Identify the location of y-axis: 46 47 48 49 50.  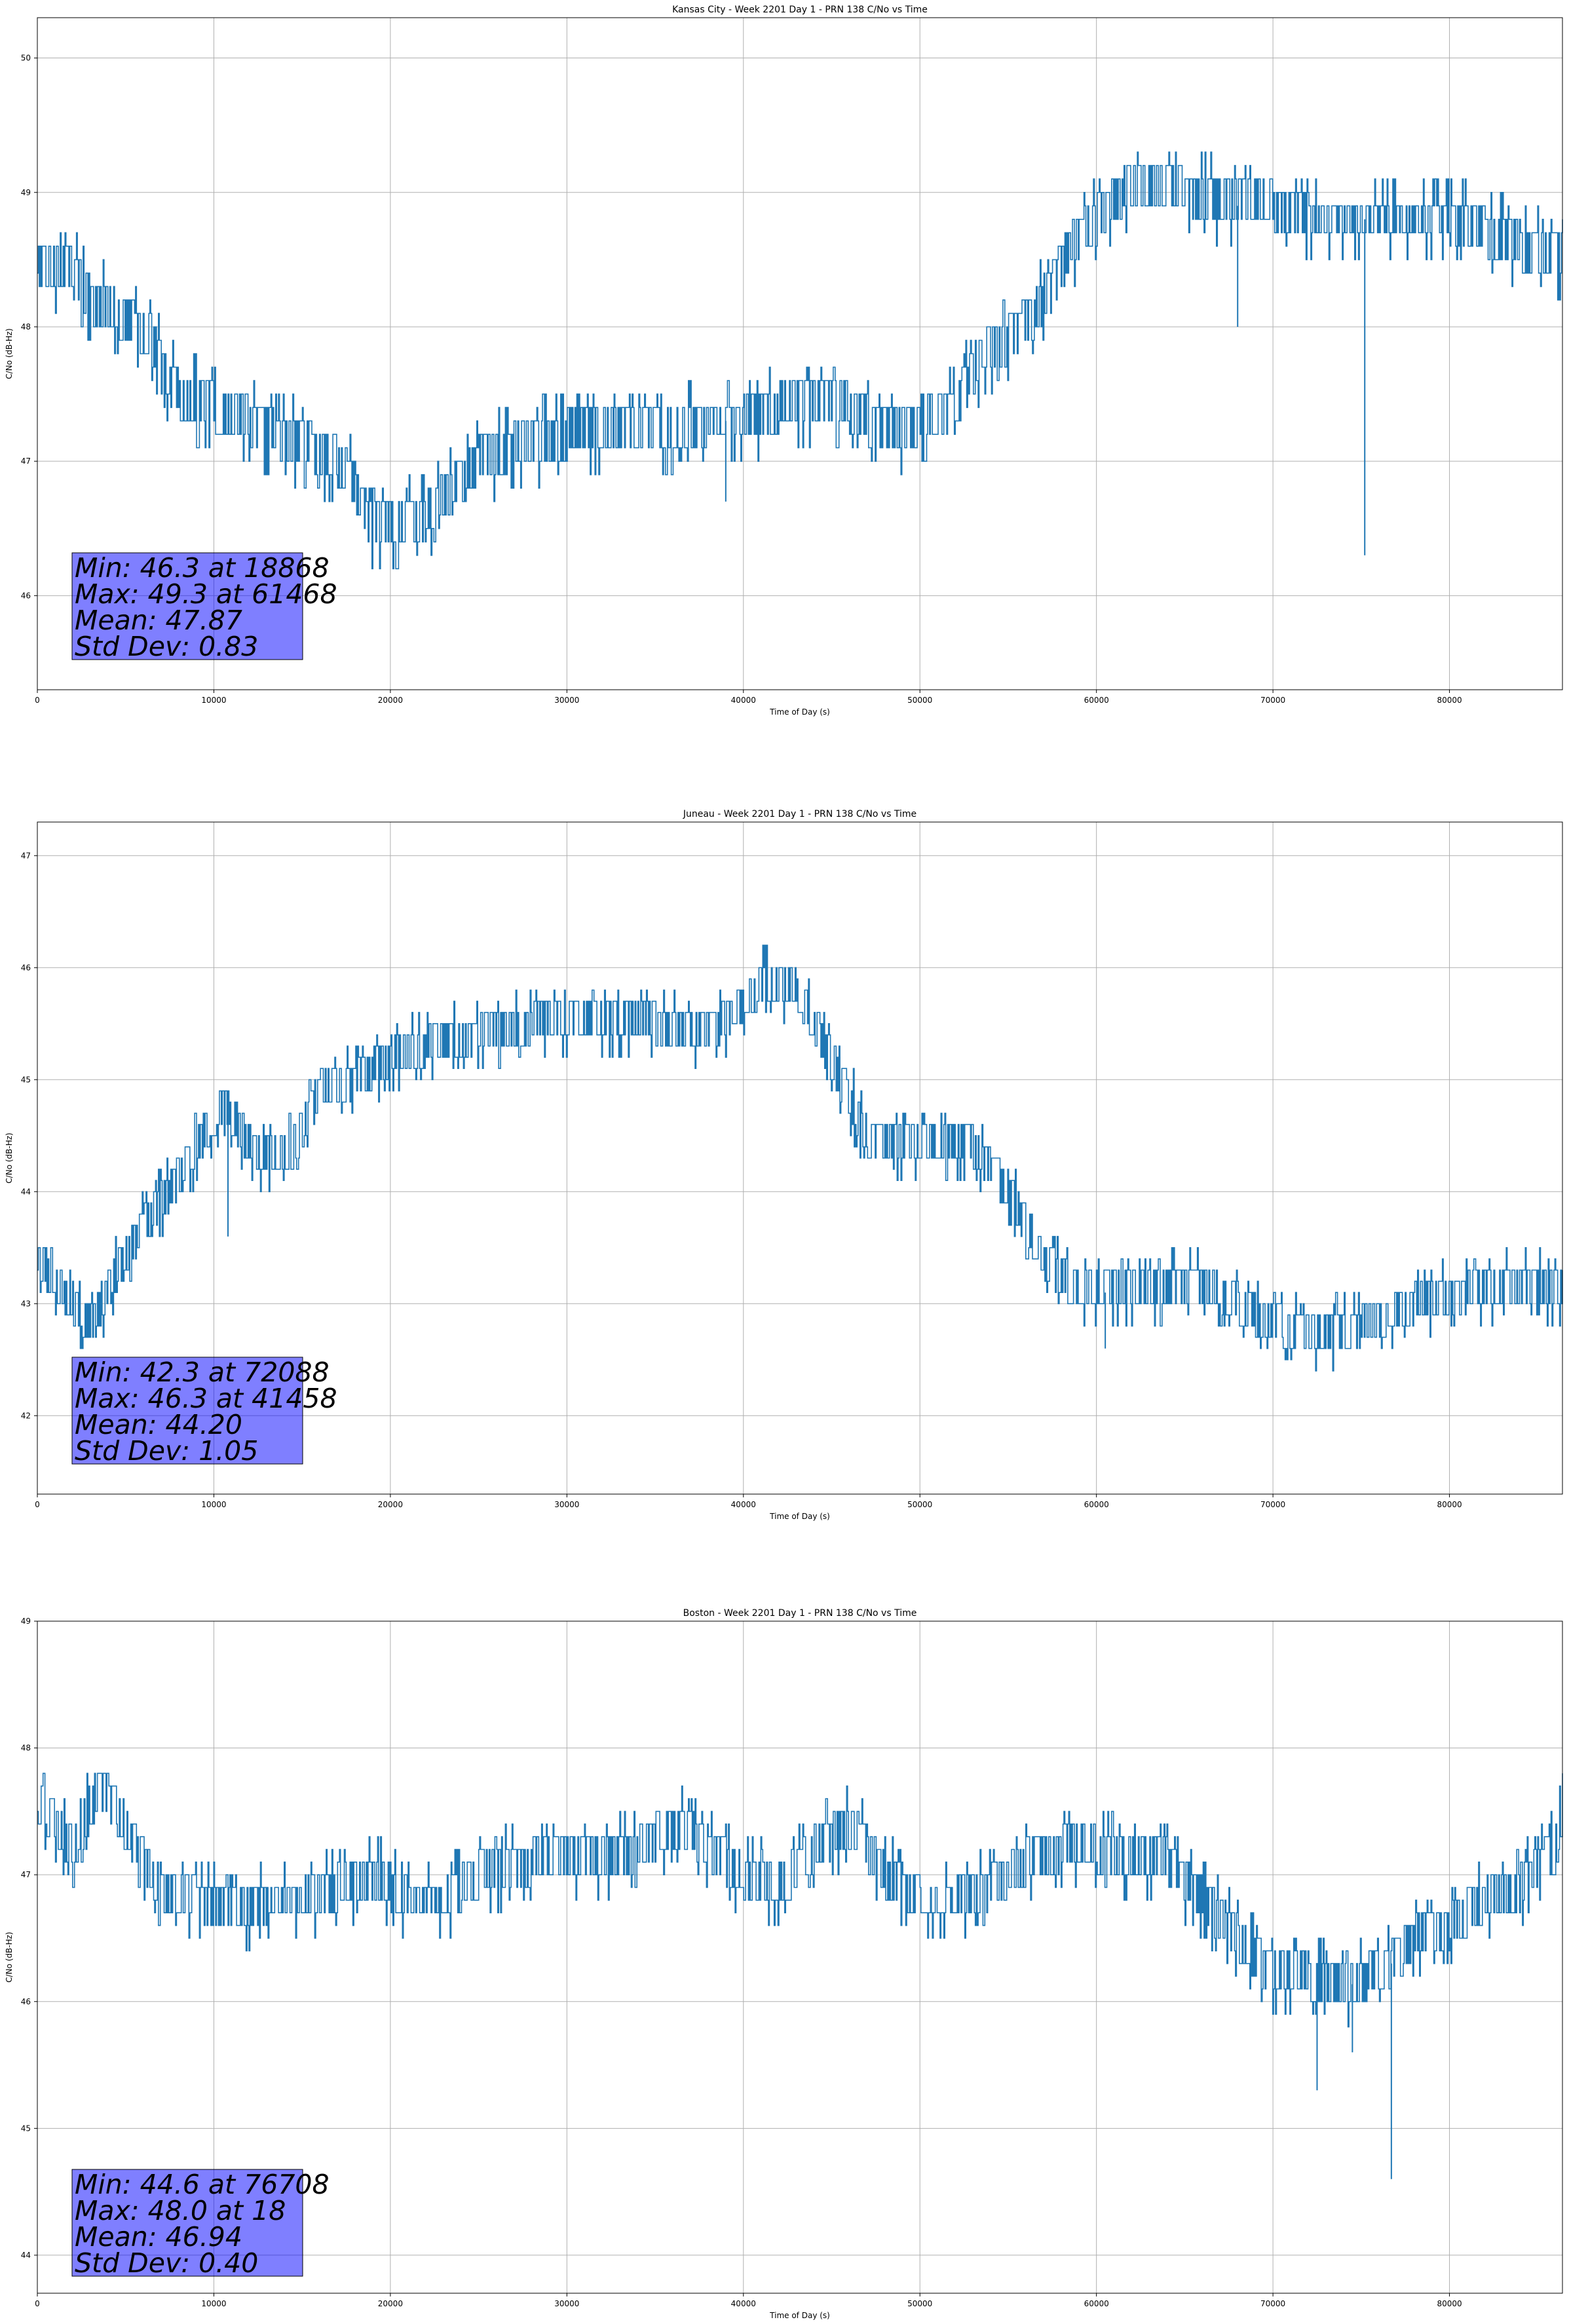
(29, 327).